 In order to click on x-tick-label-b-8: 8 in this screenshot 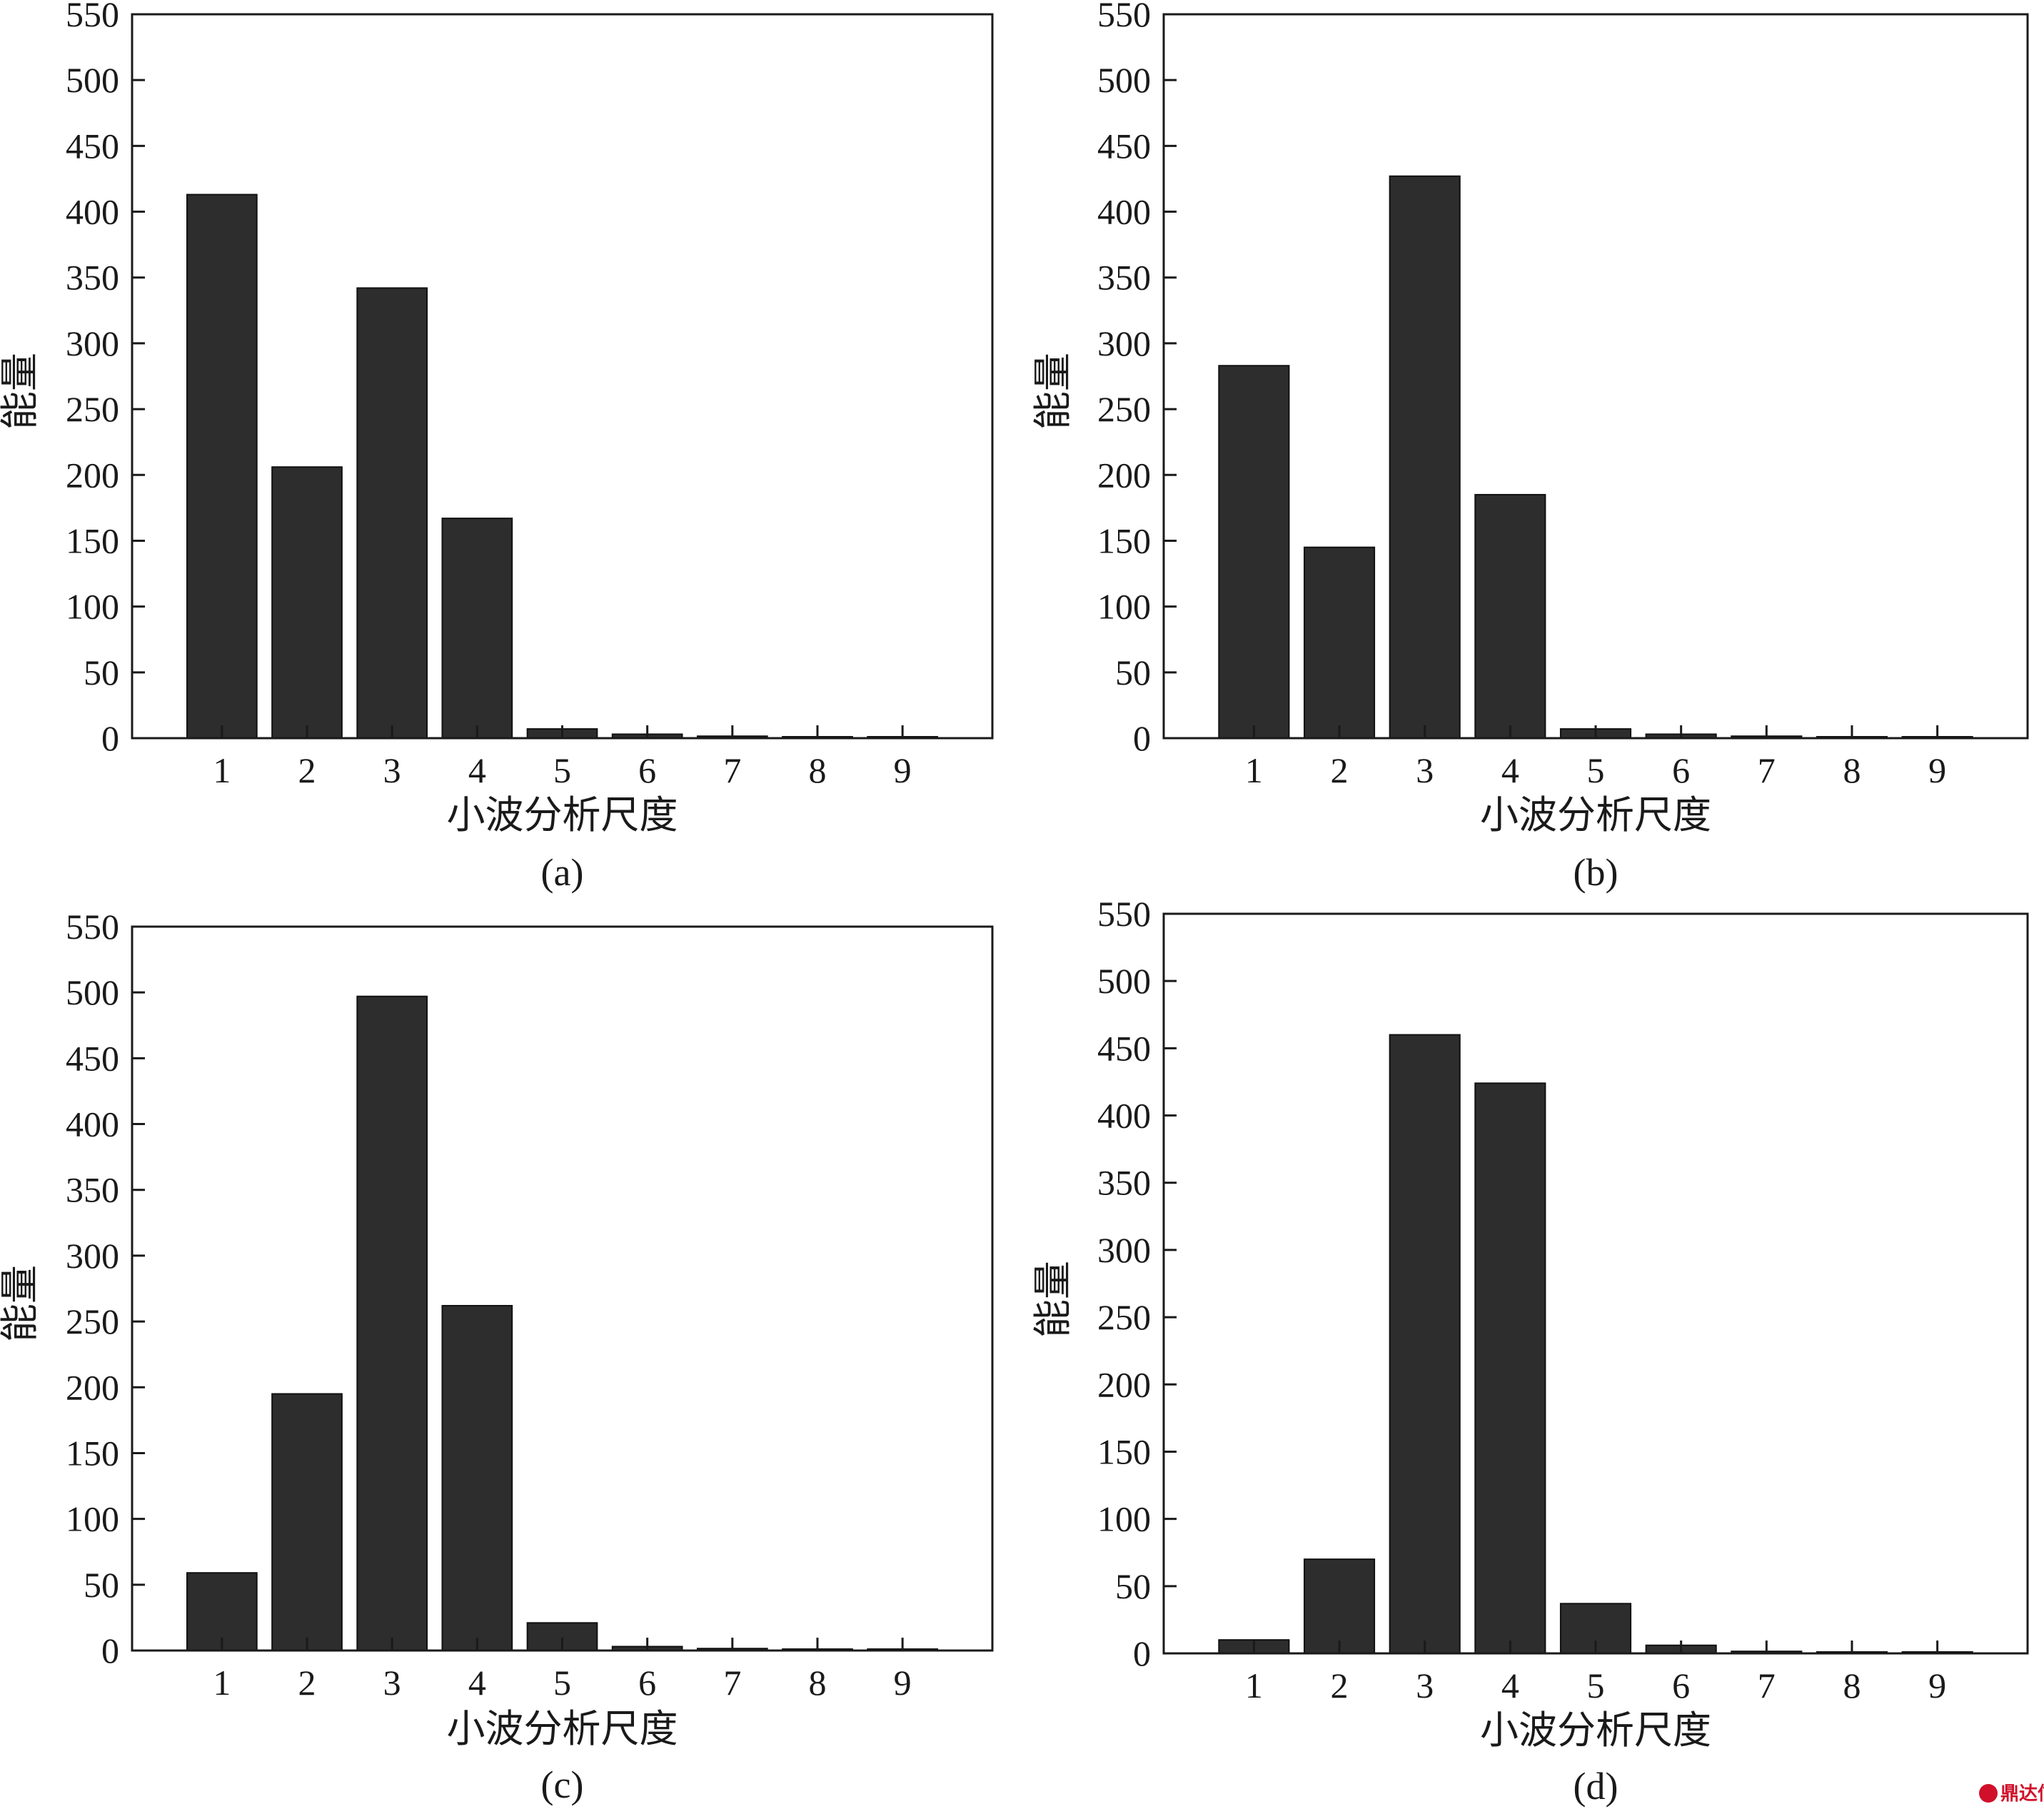, I will do `click(1852, 770)`.